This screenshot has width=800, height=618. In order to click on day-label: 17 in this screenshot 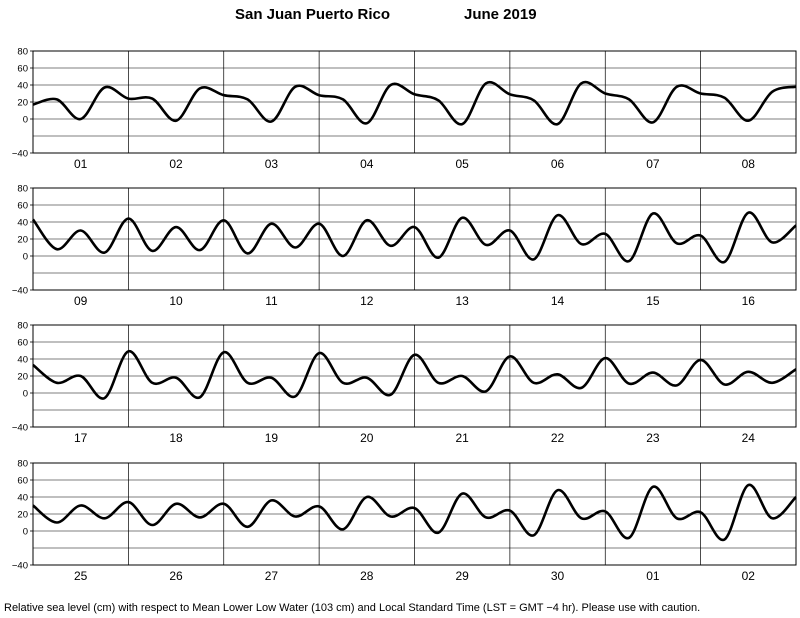, I will do `click(81, 438)`.